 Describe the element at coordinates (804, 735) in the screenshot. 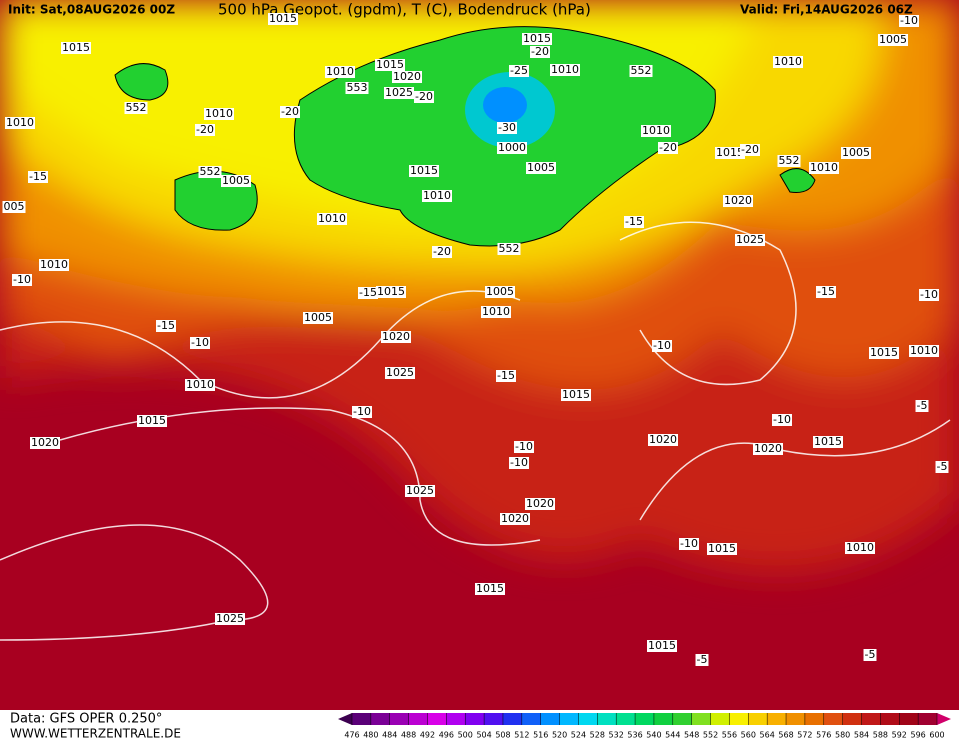

I see `colorbar-tick-label: 572` at that location.